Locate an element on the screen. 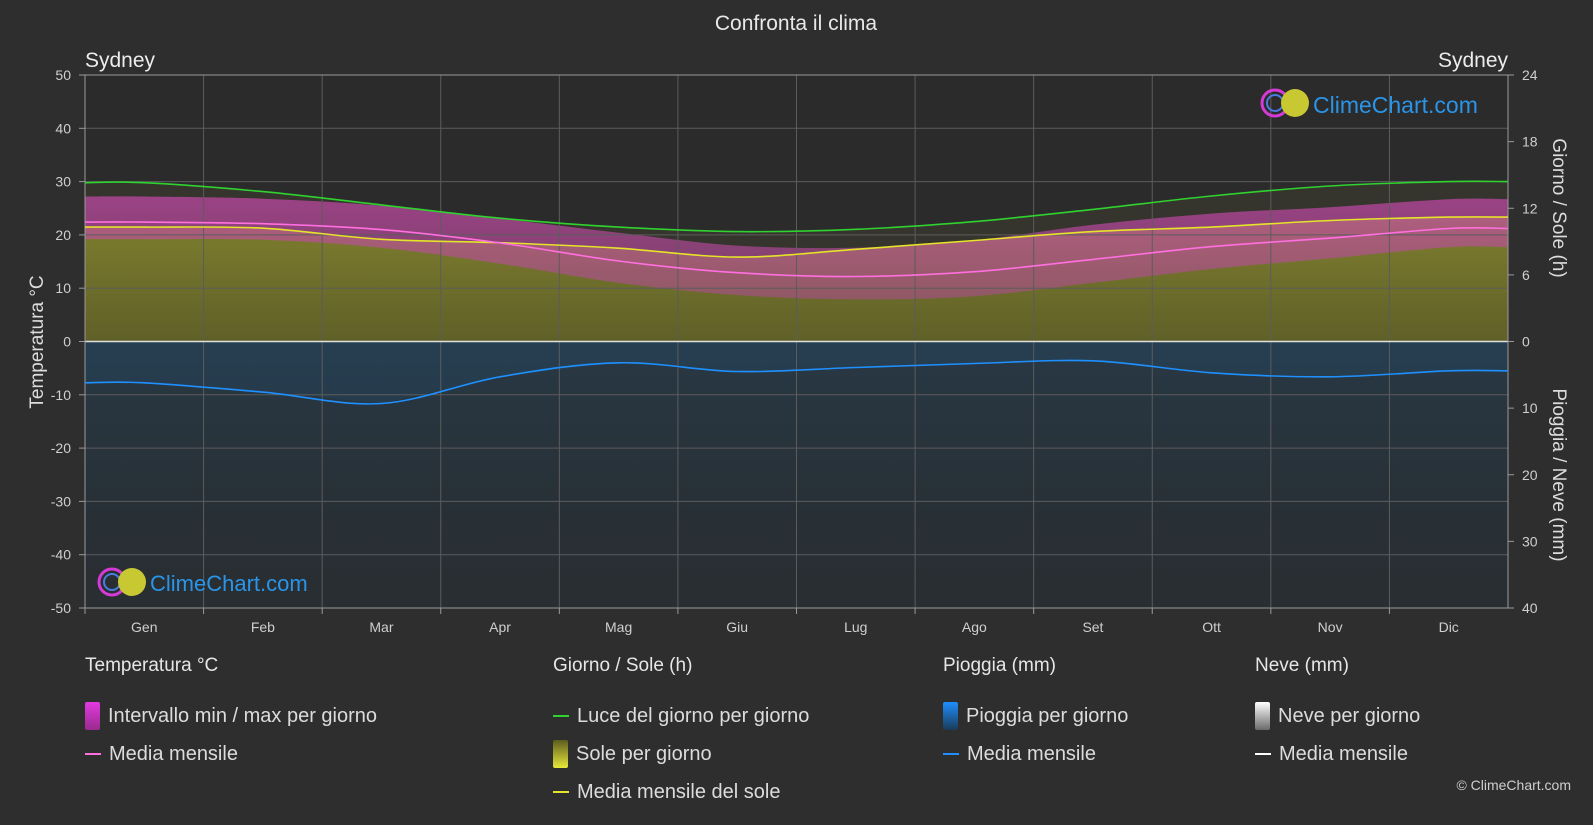 The width and height of the screenshot is (1593, 825). legend-snow: Neve (mm) Neve per giorno Media mensile is located at coordinates (1337, 714).